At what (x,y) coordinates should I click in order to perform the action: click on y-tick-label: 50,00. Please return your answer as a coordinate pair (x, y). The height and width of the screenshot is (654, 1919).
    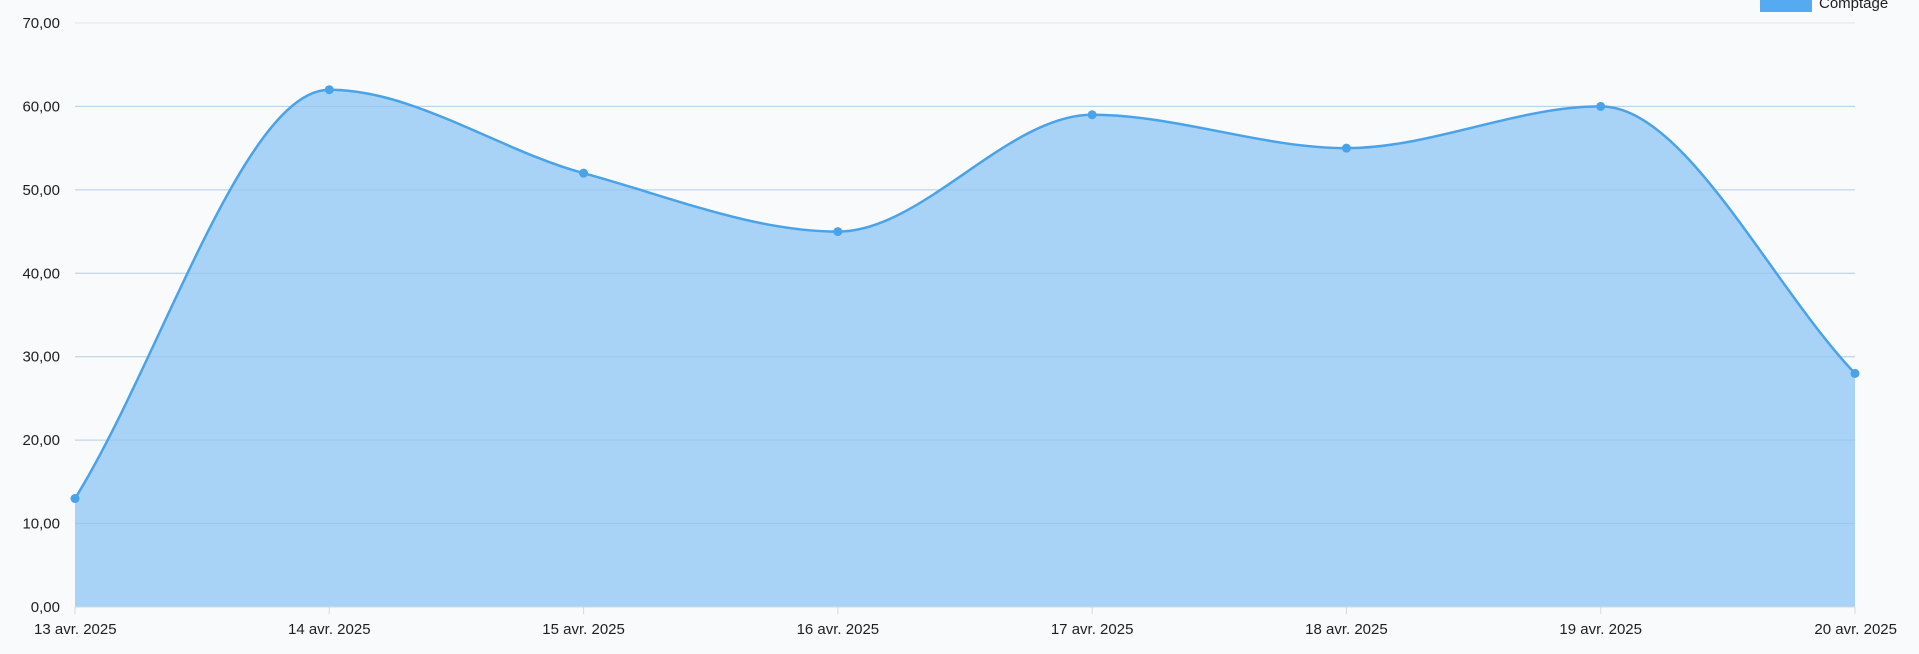
    Looking at the image, I should click on (41, 190).